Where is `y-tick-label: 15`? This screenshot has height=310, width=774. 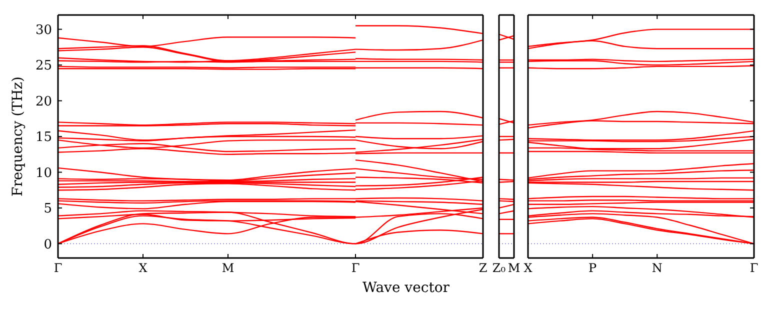 y-tick-label: 15 is located at coordinates (43, 138).